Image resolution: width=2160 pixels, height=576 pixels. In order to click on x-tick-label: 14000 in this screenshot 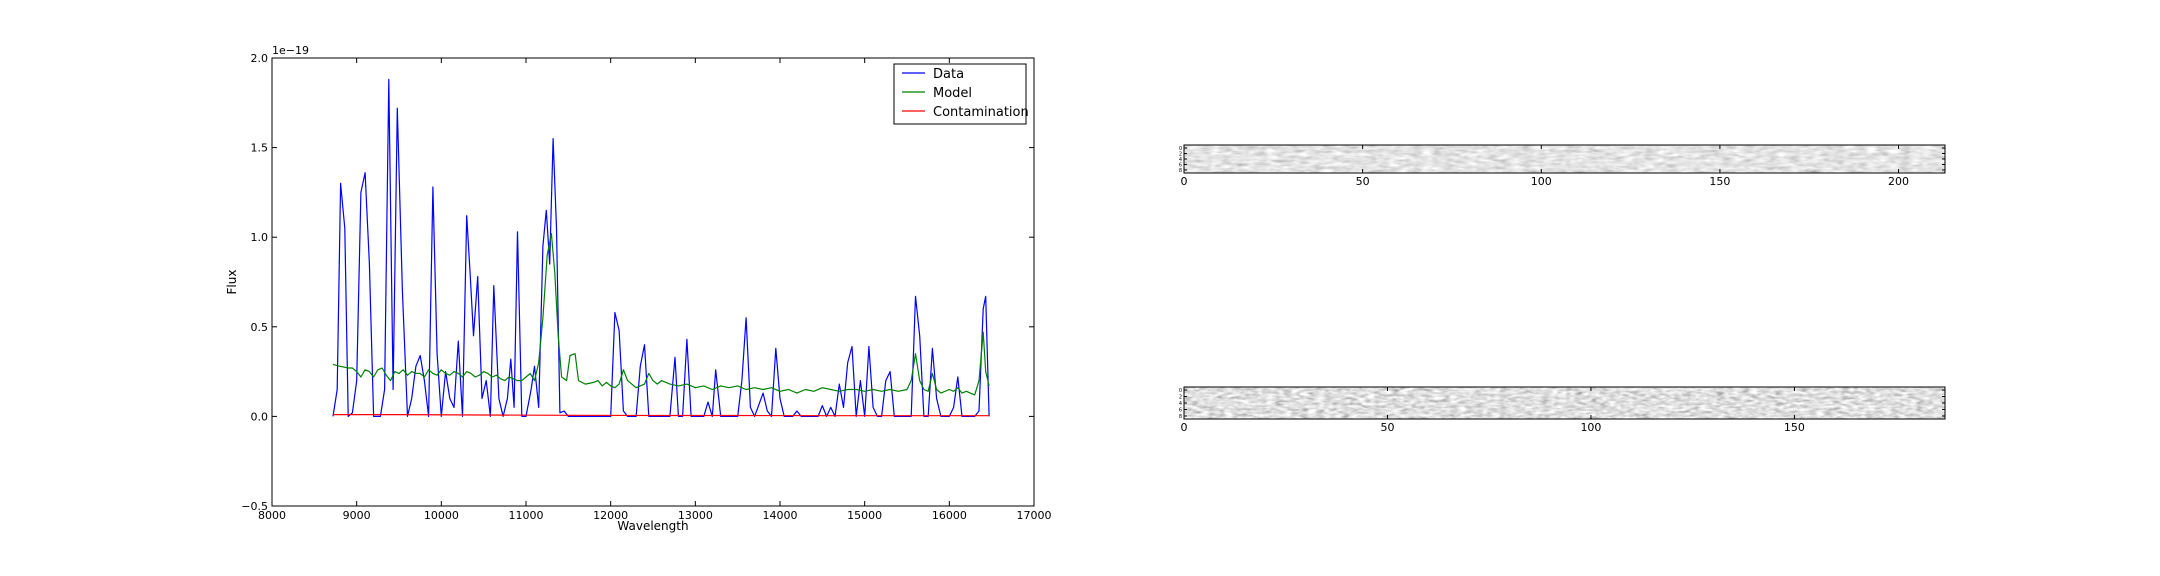, I will do `click(780, 515)`.